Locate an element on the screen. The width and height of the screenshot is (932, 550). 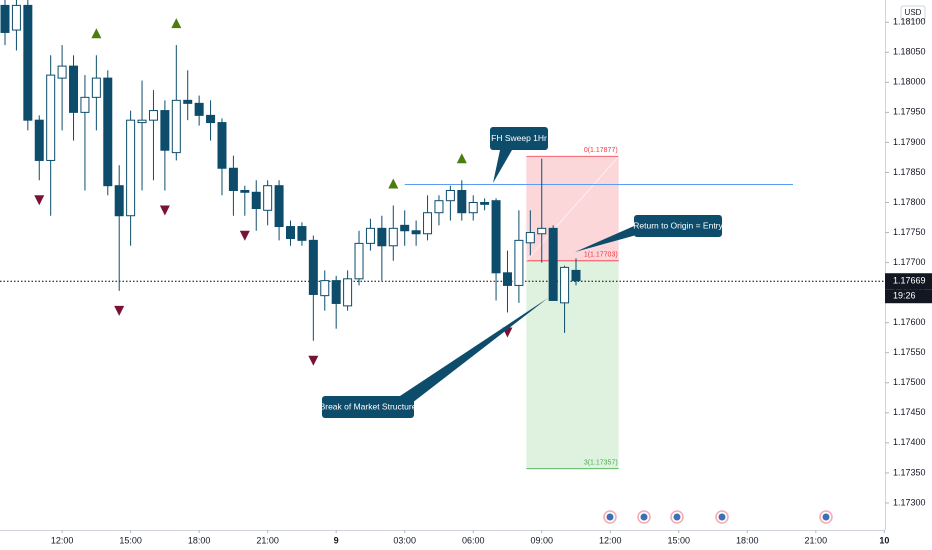
target-label: 3(1.17357) is located at coordinates (601, 463).